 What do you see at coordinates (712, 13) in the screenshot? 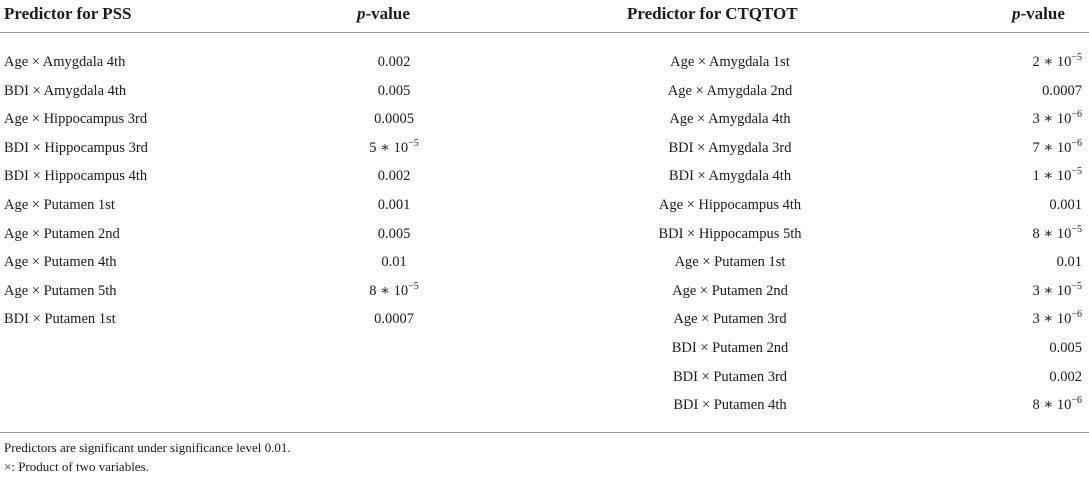
I see `header-predictor-ctqtot: Predictor for CTQTOT` at bounding box center [712, 13].